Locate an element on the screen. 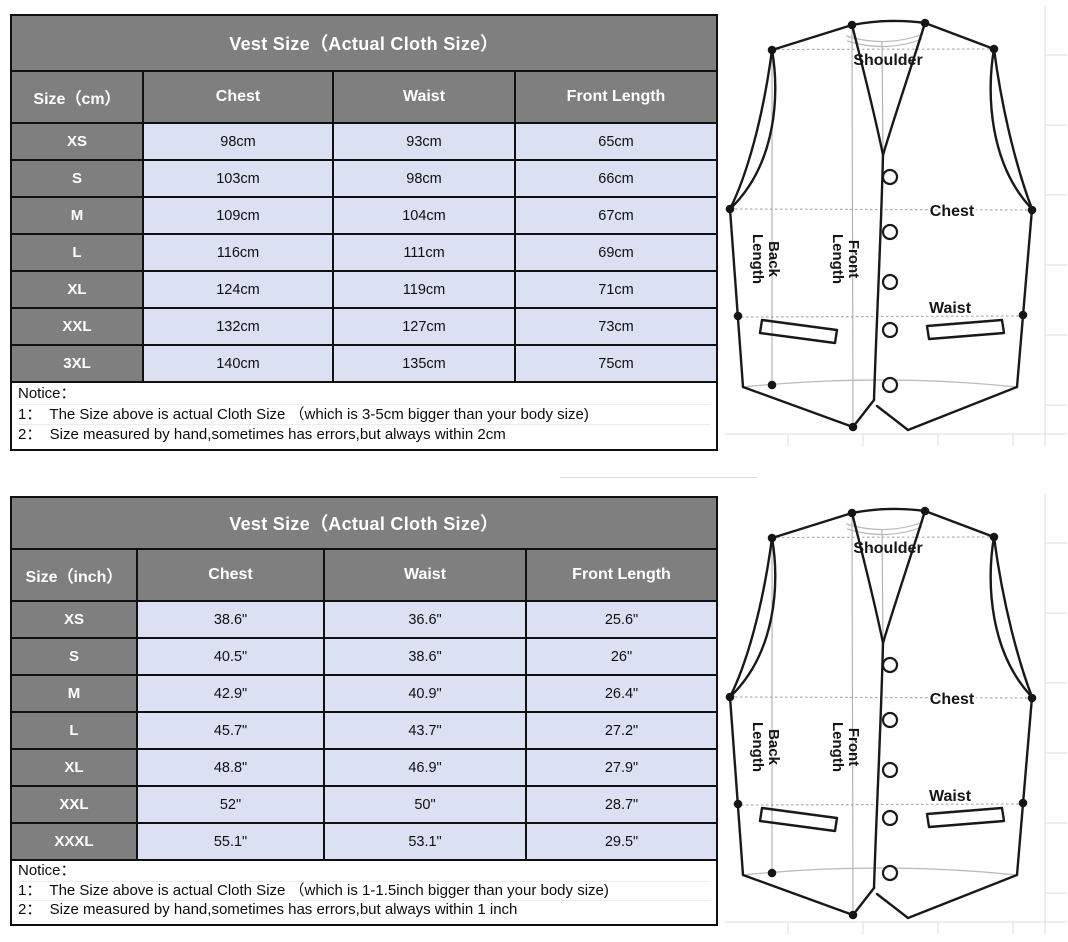 The width and height of the screenshot is (1068, 942). table-row: L 116cm 111cm 69cm is located at coordinates (364, 253).